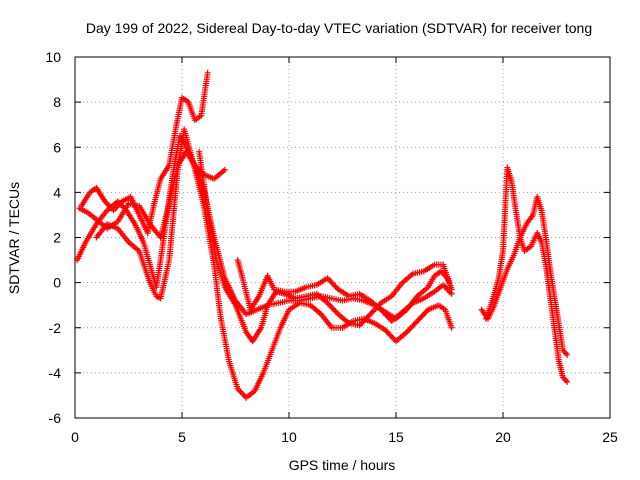  Describe the element at coordinates (503, 437) in the screenshot. I see `x-tick-label: 20` at that location.